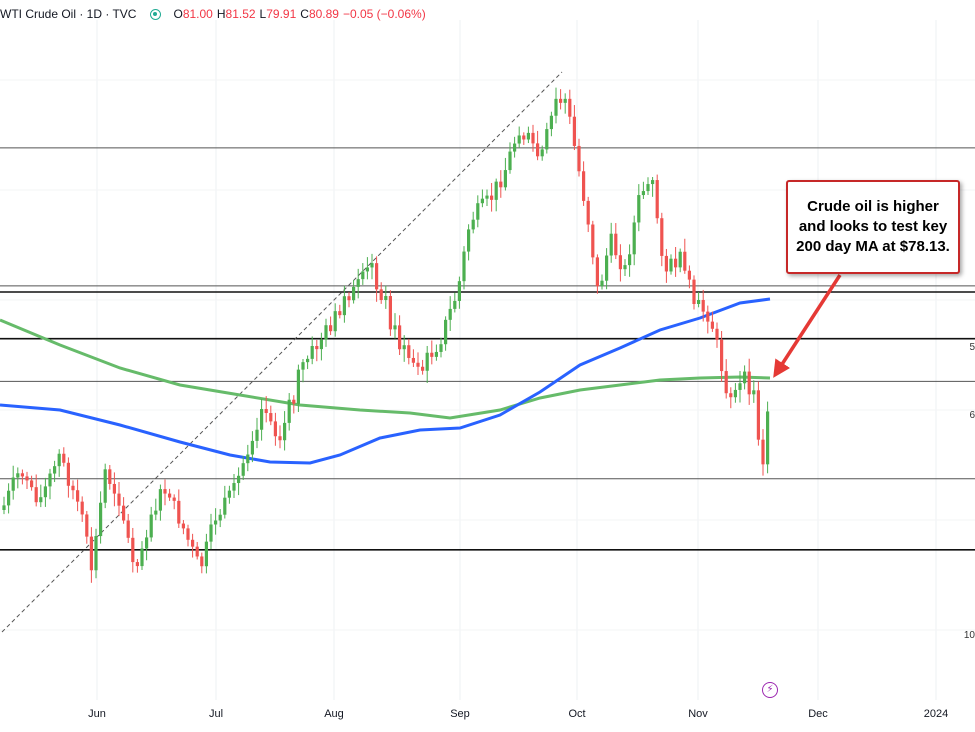  I want to click on replay-icon: ⚡, so click(770, 690).